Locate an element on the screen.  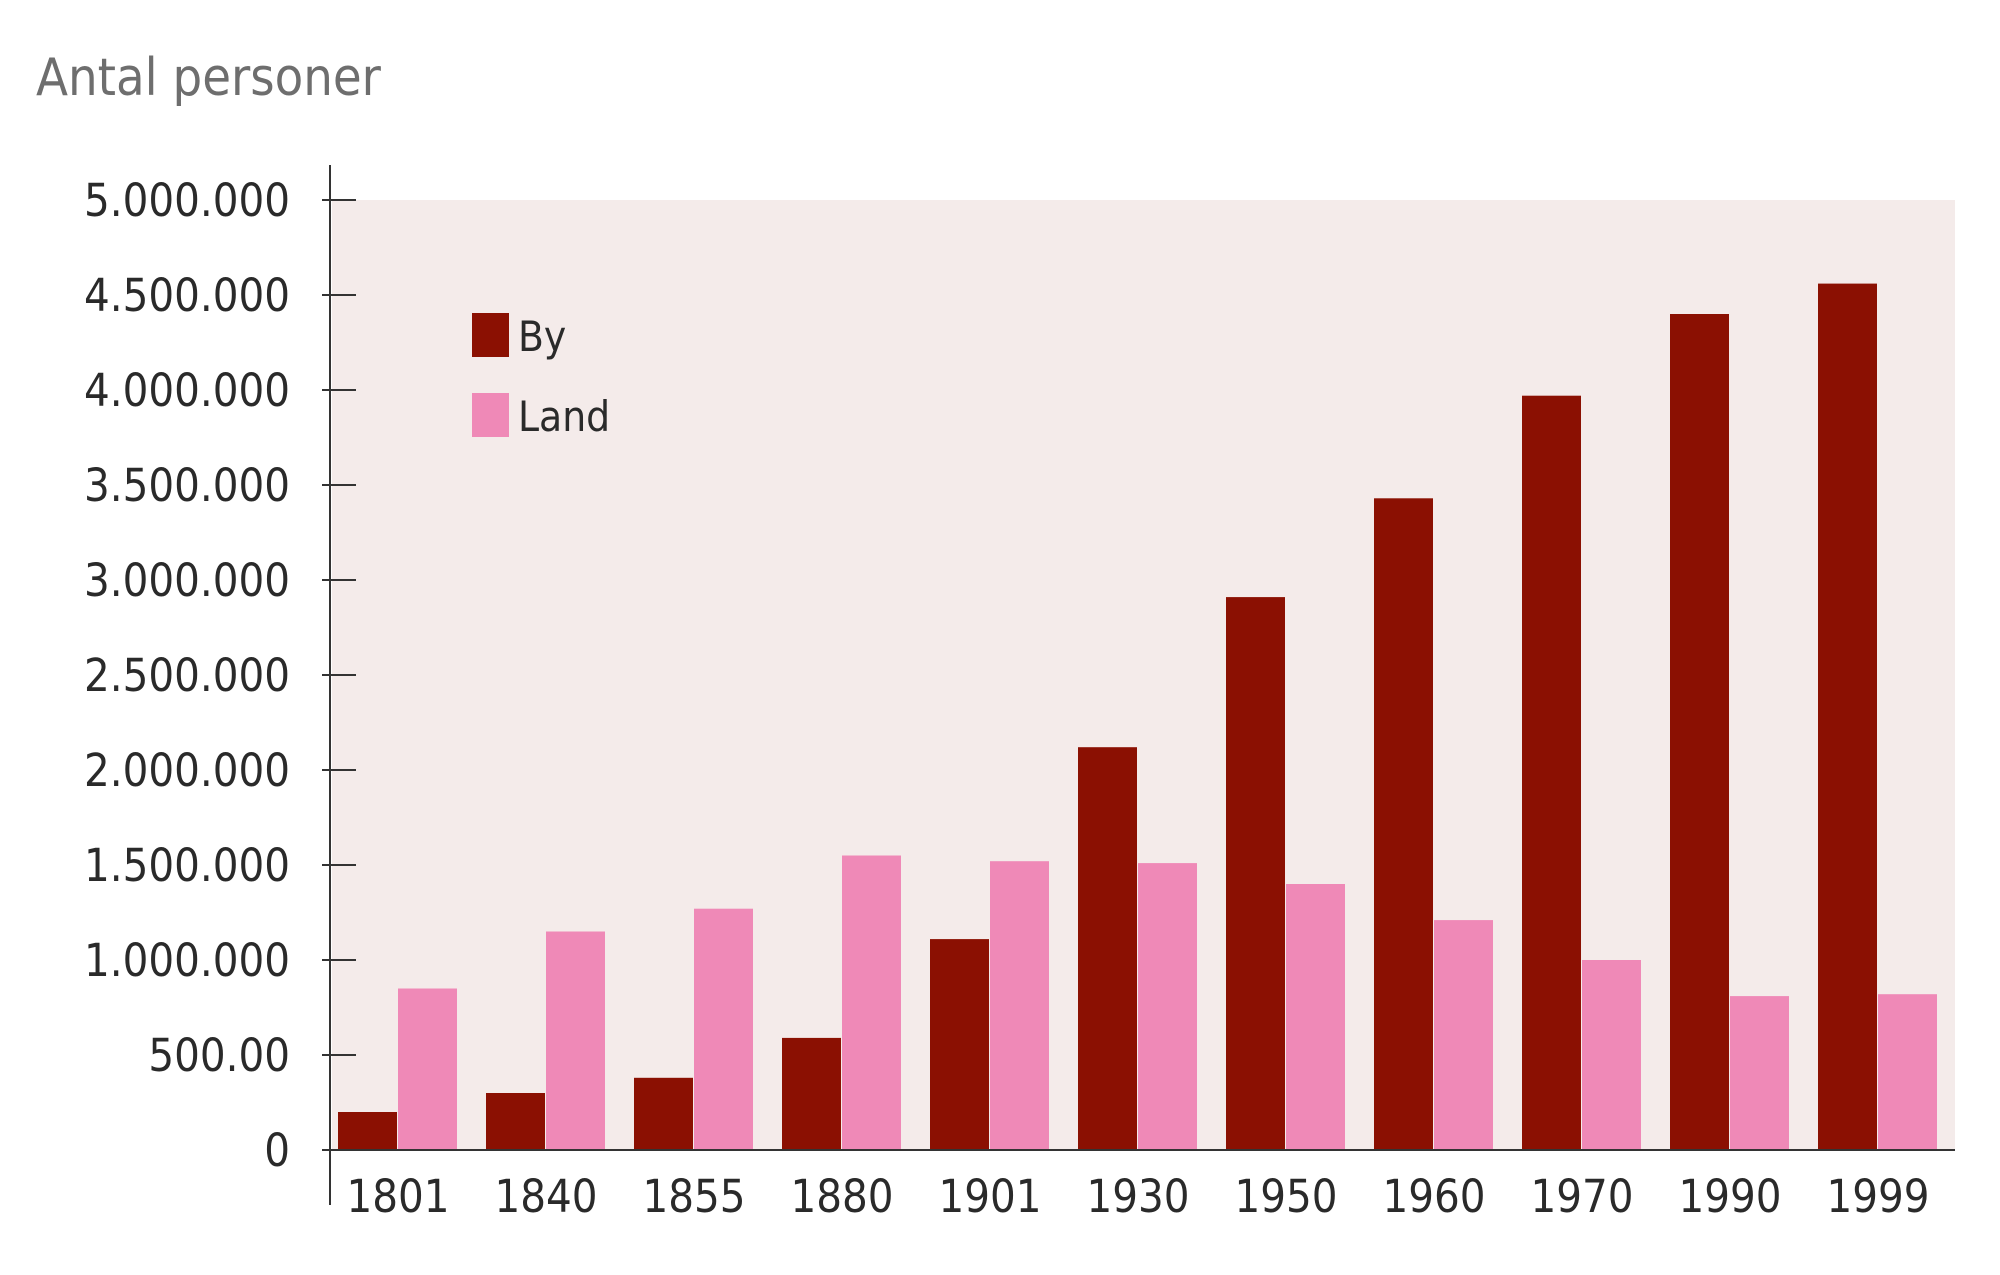
x-tick-label: 1960 is located at coordinates (1433, 1196).